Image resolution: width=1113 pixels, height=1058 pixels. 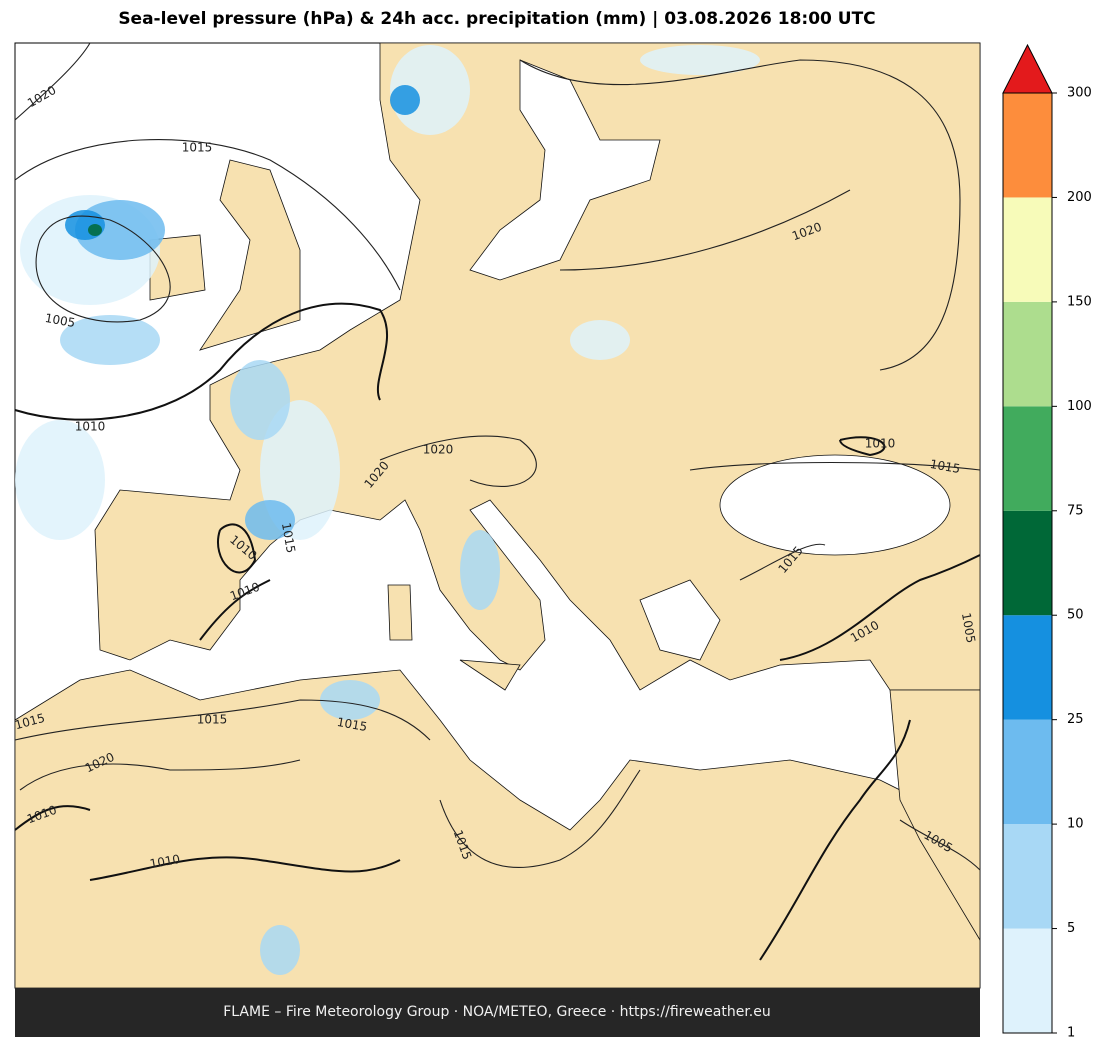 What do you see at coordinates (438, 450) in the screenshot?
I see `contour-label: 1020` at bounding box center [438, 450].